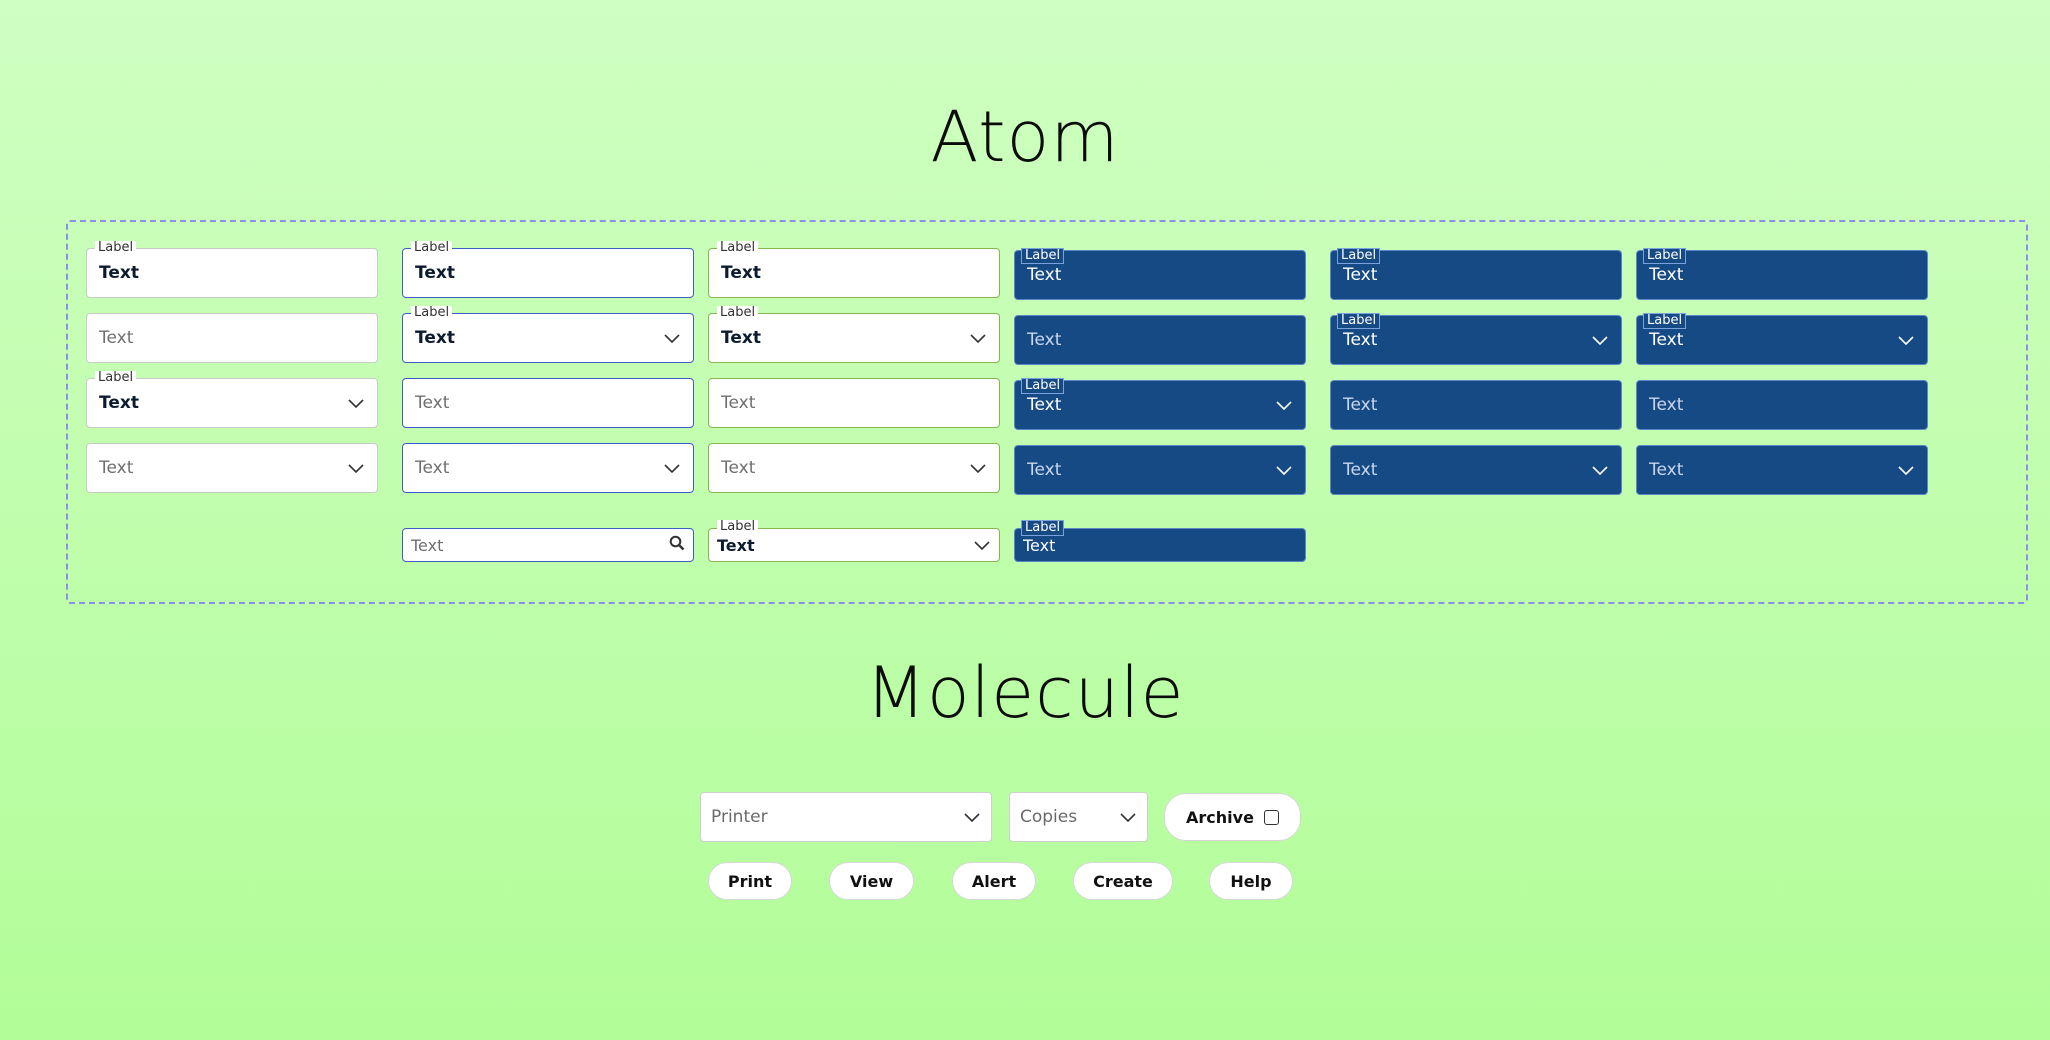 Image resolution: width=2050 pixels, height=1040 pixels. I want to click on help-button: Help, so click(1251, 881).